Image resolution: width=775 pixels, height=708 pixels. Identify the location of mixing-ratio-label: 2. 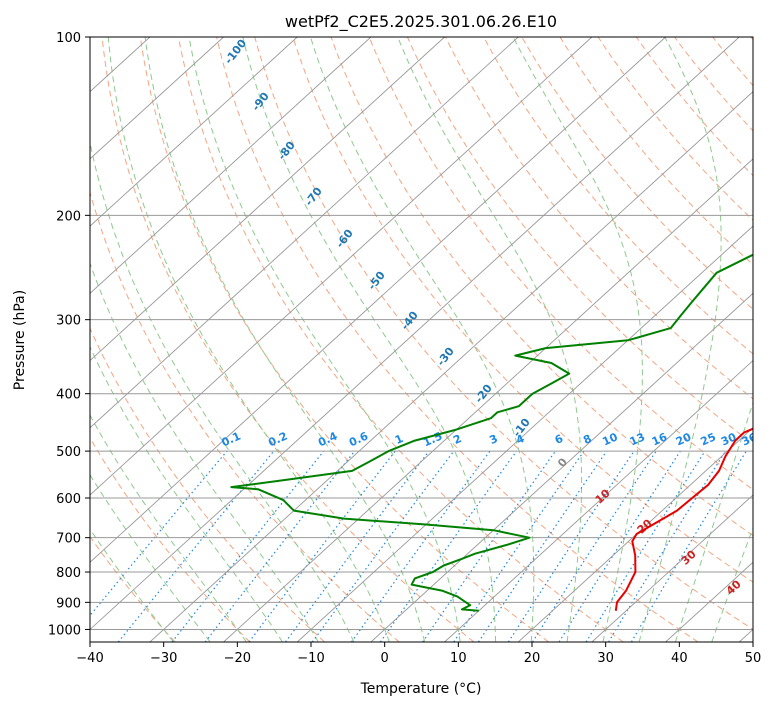
(457, 439).